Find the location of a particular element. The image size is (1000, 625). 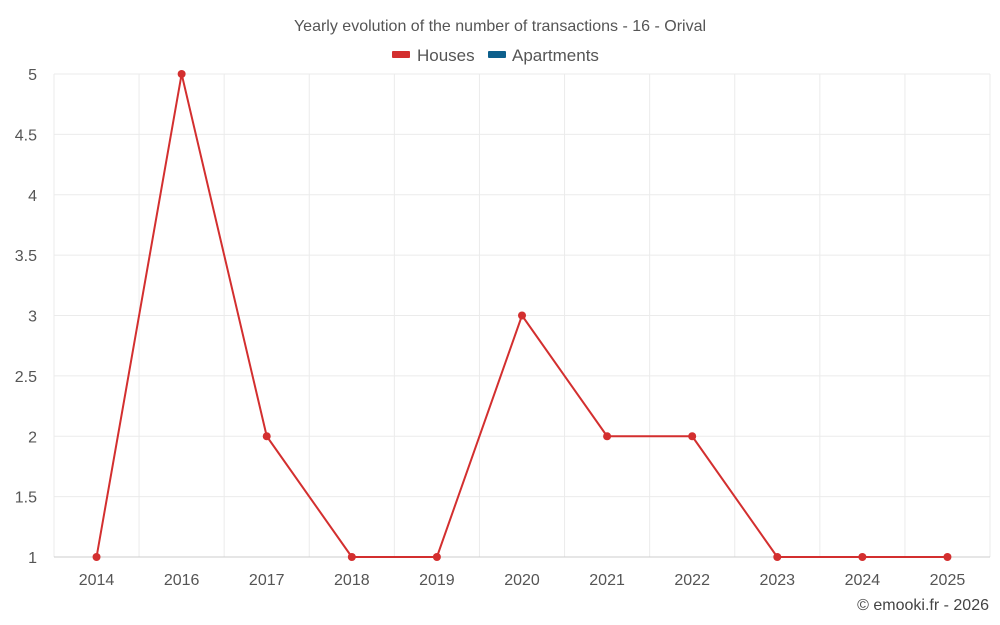

x-tick-label: 2023 is located at coordinates (777, 580).